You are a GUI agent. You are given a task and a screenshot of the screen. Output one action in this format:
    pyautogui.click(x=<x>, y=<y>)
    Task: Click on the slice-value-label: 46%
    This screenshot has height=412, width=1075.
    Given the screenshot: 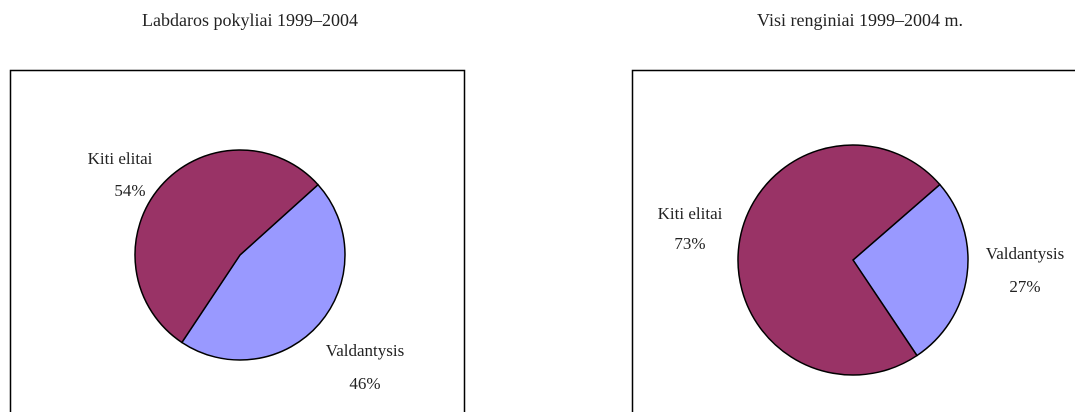 What is the action you would take?
    pyautogui.click(x=364, y=383)
    